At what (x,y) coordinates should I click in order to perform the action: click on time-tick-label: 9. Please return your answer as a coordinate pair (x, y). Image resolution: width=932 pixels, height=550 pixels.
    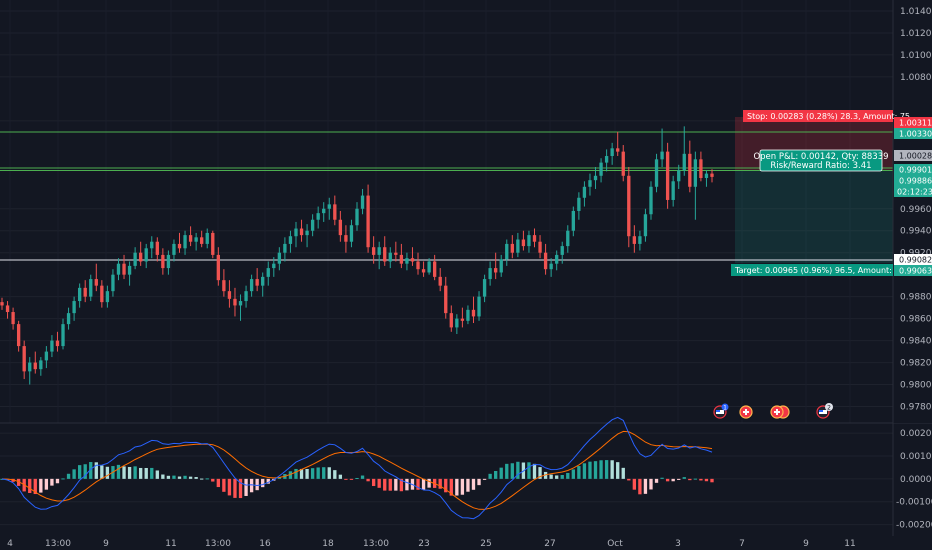
    Looking at the image, I should click on (806, 544).